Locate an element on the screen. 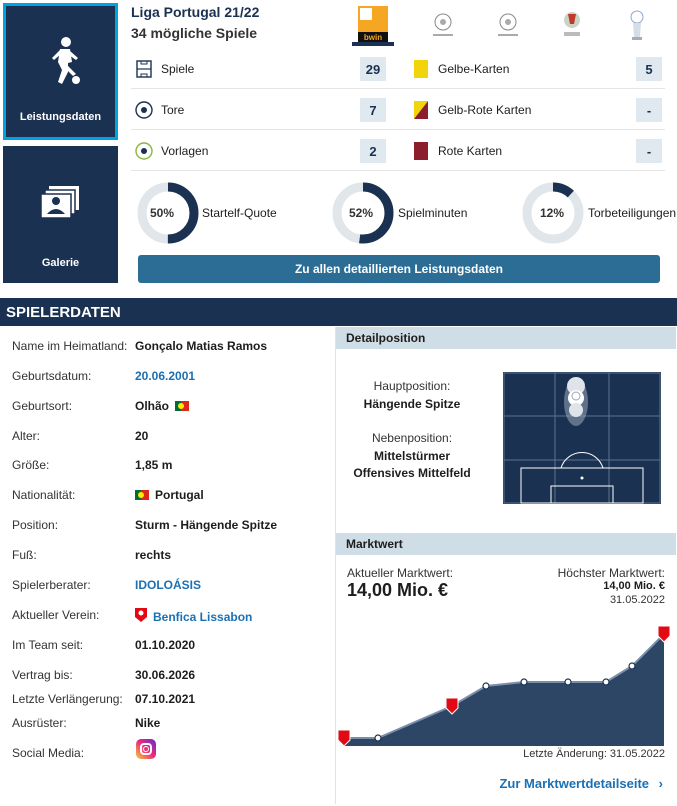 This screenshot has height=806, width=677. player-data-text: 20.06.2001 is located at coordinates (165, 376).